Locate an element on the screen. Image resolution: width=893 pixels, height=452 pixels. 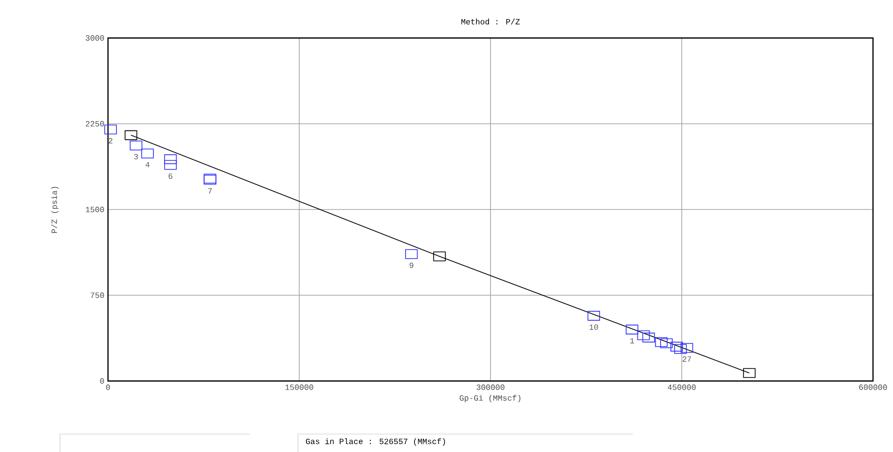
annotation: 6 is located at coordinates (170, 176).